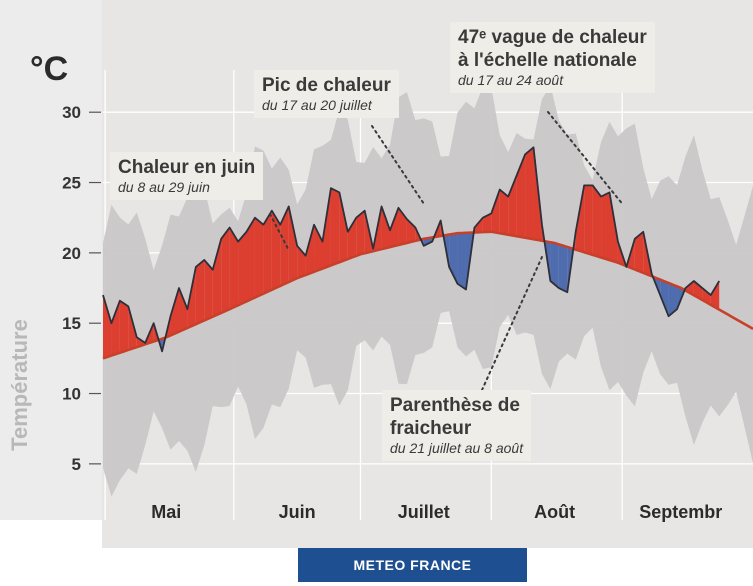 The width and height of the screenshot is (753, 586). I want to click on meteo-france-logo: METEO FRANCE, so click(412, 565).